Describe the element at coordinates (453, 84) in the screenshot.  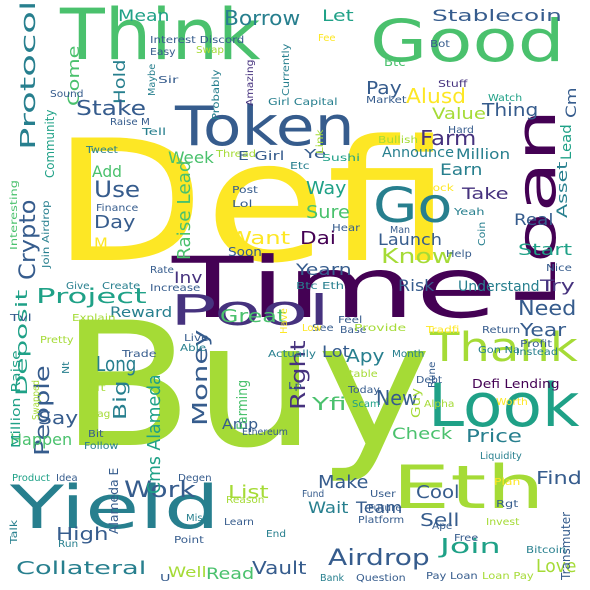
I see `word-cloud-word: Stuff` at that location.